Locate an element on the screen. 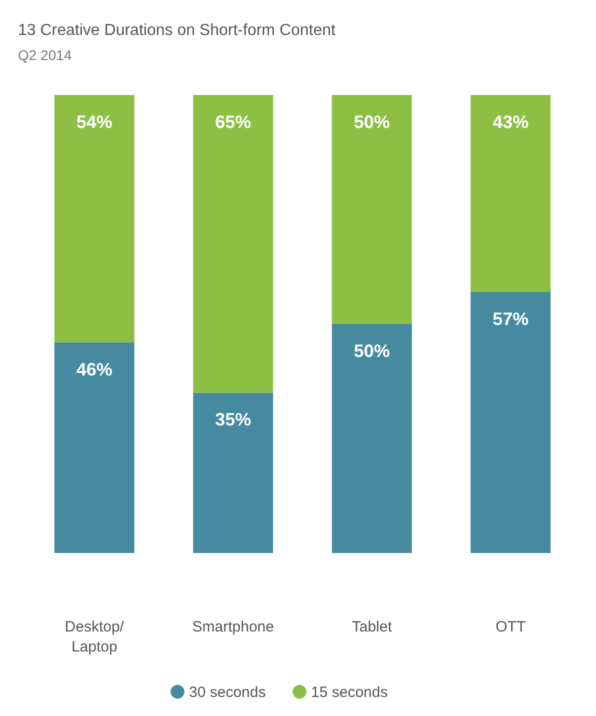  chart-subtitle: Q2 2014 is located at coordinates (45, 55).